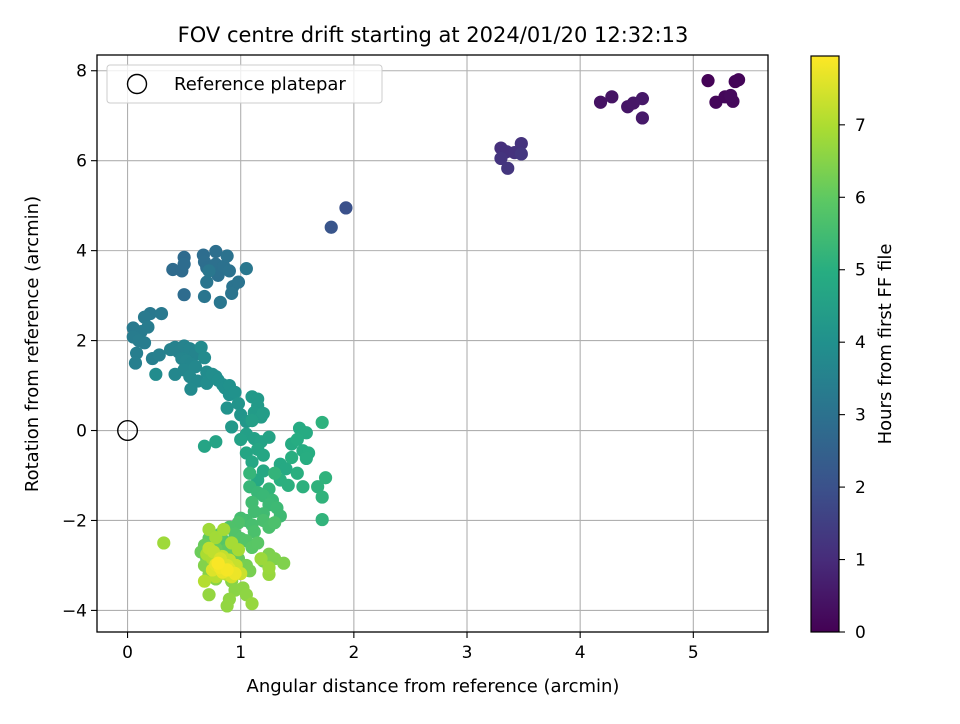  I want to click on y-tick-label: 4, so click(81, 252).